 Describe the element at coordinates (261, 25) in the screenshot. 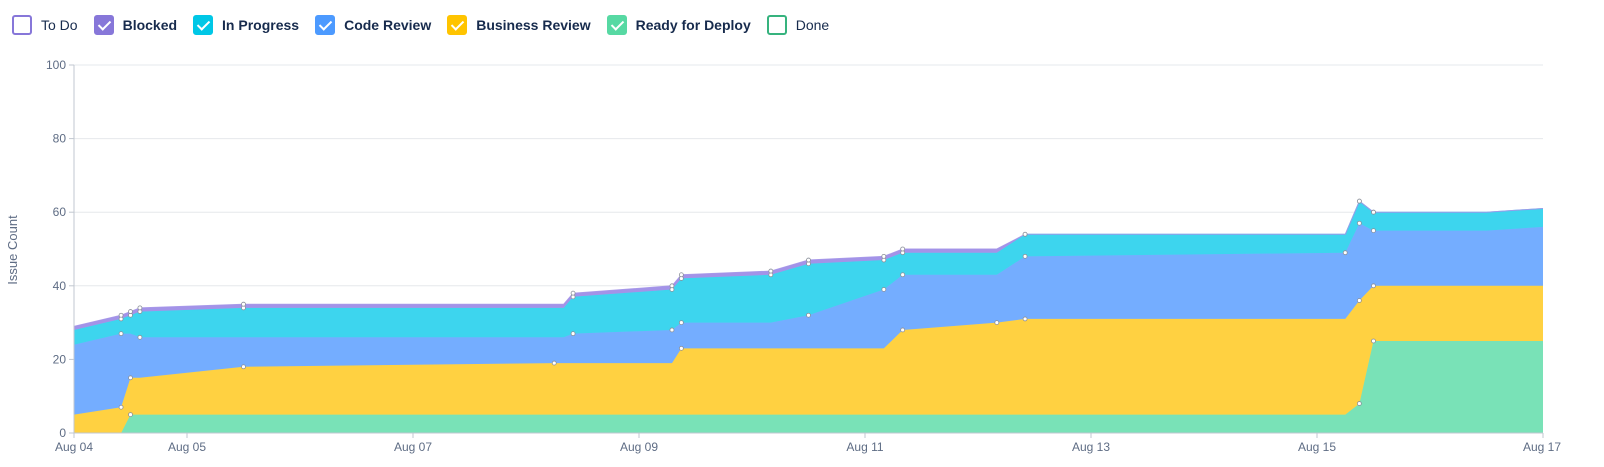

I see `legend-label: In Progress` at that location.